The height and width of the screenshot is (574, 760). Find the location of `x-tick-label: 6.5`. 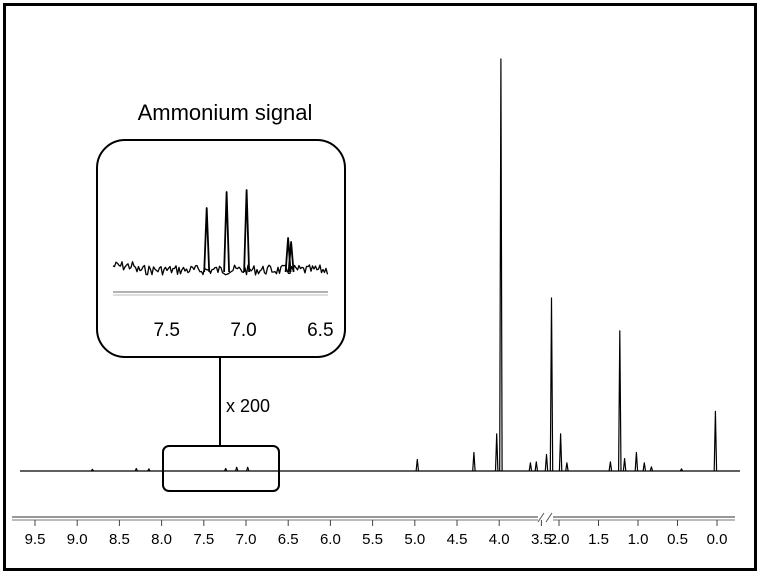

x-tick-label: 6.5 is located at coordinates (288, 539).